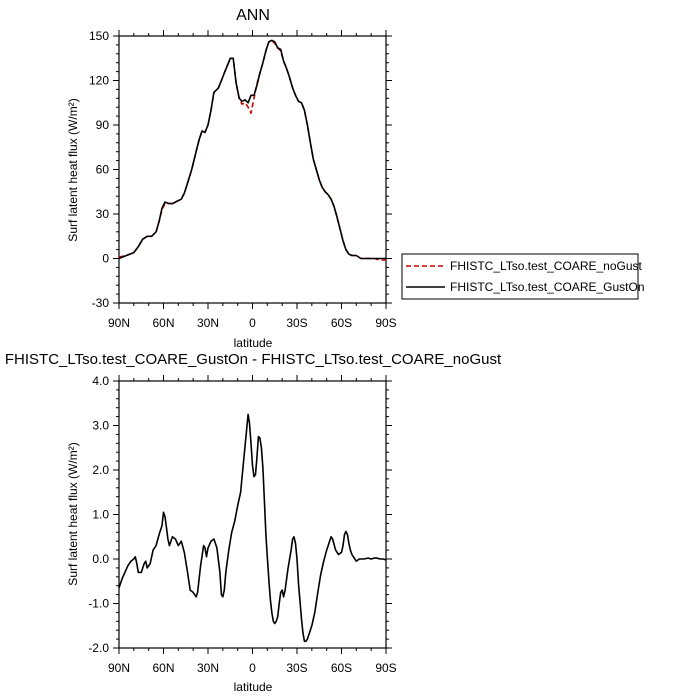 This screenshot has width=684, height=697. I want to click on panel2-ytick-label: -1.0, so click(98, 604).